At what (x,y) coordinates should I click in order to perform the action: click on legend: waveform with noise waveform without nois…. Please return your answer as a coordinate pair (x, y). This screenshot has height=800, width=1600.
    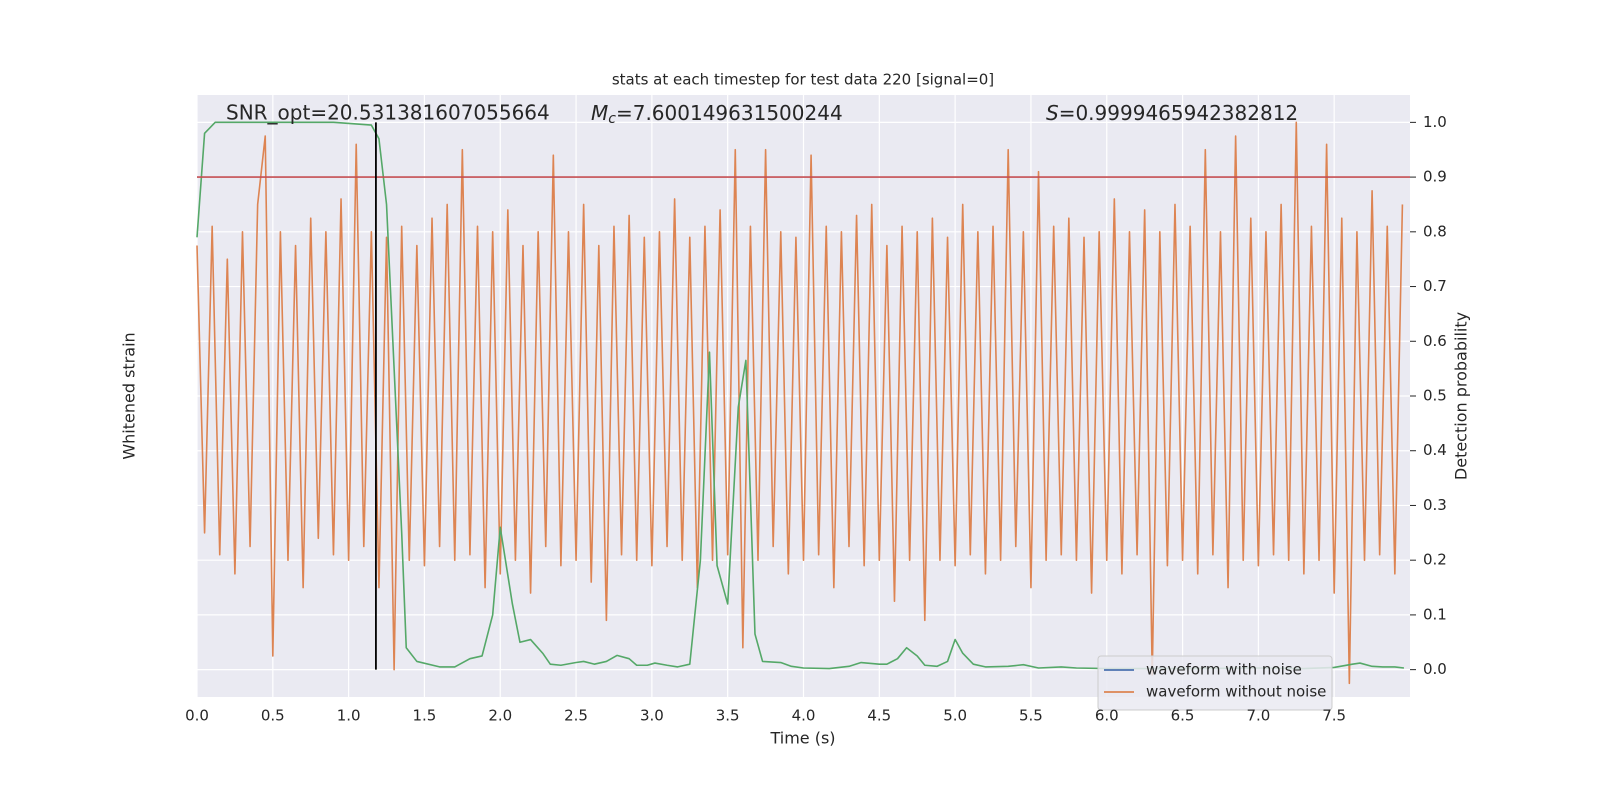
    Looking at the image, I should click on (1215, 683).